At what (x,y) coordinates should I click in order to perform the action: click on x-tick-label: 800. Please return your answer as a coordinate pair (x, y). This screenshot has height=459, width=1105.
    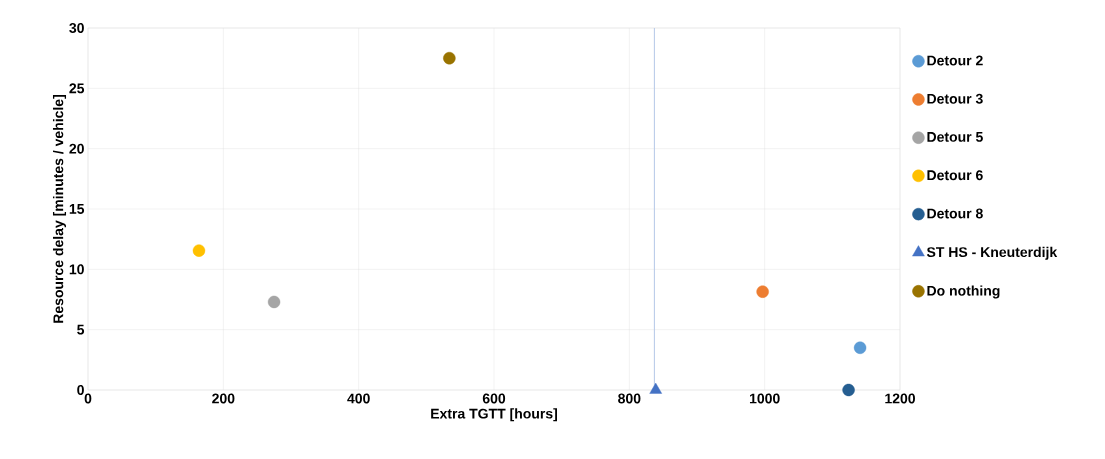
    Looking at the image, I should click on (629, 398).